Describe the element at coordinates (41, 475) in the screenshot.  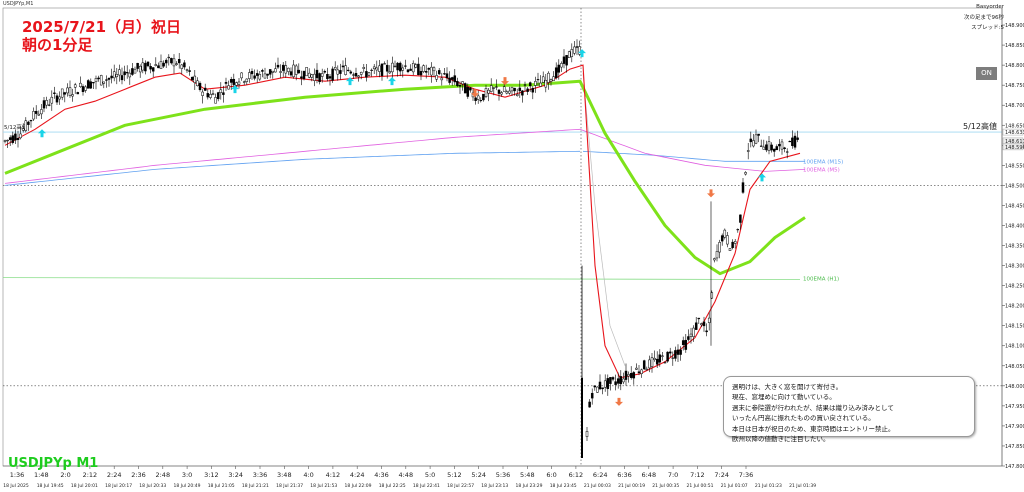
I see `time-tick-label: 1:48` at that location.